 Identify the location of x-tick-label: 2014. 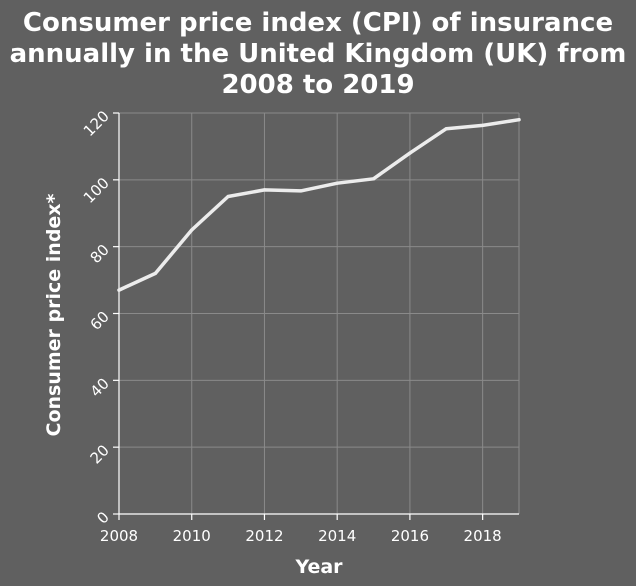
(337, 536).